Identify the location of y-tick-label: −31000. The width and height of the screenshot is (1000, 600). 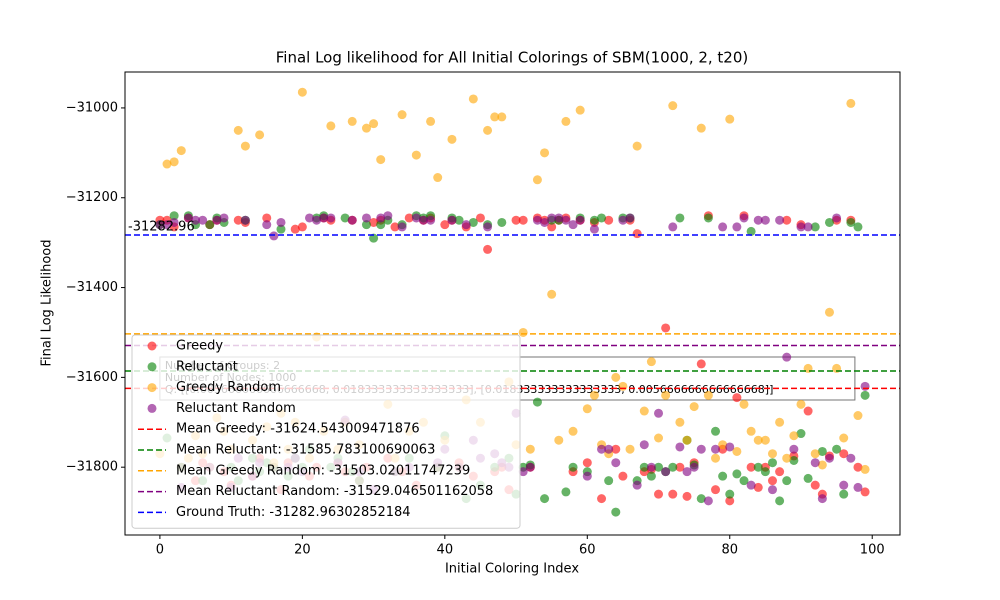
(92, 107).